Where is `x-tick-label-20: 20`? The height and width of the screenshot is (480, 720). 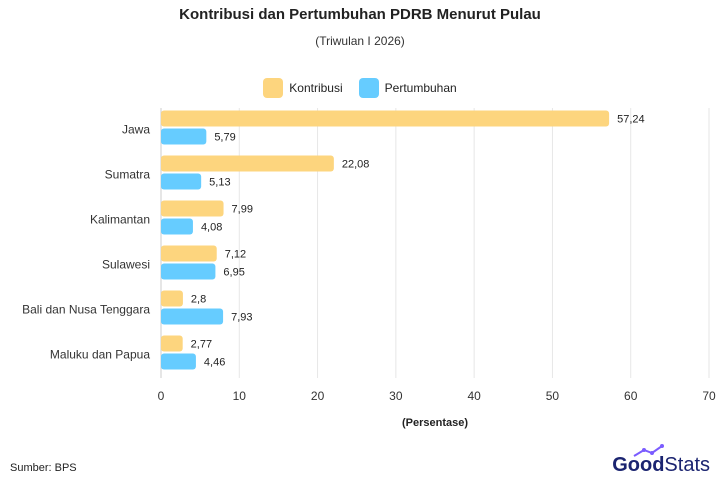
x-tick-label-20: 20 is located at coordinates (318, 396).